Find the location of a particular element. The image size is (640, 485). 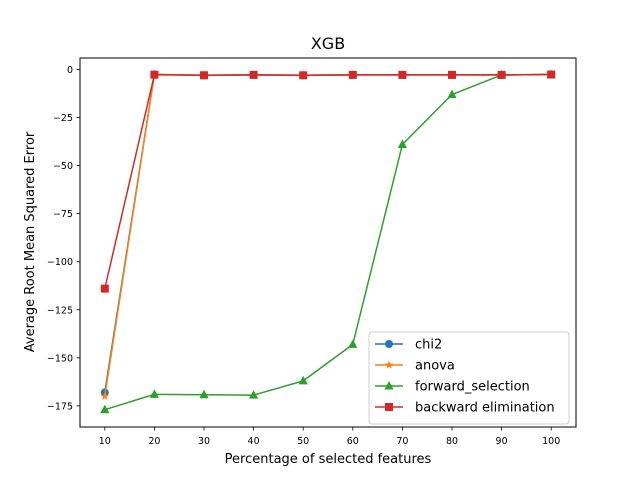

legend-label: backward elimination is located at coordinates (485, 408).